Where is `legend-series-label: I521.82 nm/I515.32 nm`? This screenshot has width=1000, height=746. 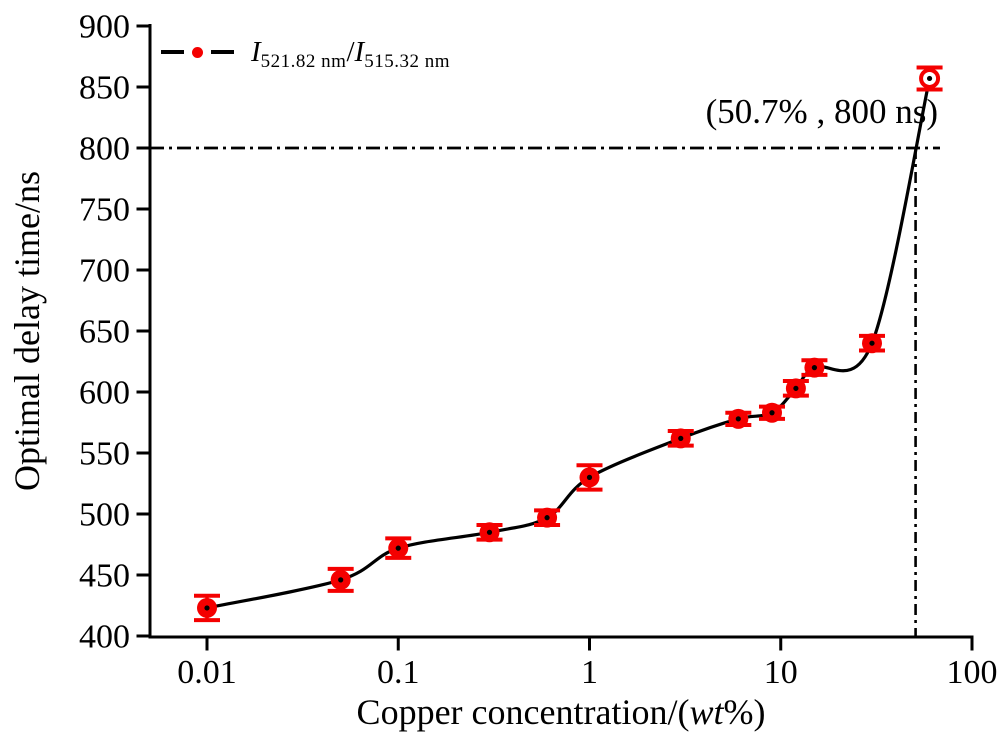
legend-series-label: I521.82 nm/I515.32 nm is located at coordinates (350, 53).